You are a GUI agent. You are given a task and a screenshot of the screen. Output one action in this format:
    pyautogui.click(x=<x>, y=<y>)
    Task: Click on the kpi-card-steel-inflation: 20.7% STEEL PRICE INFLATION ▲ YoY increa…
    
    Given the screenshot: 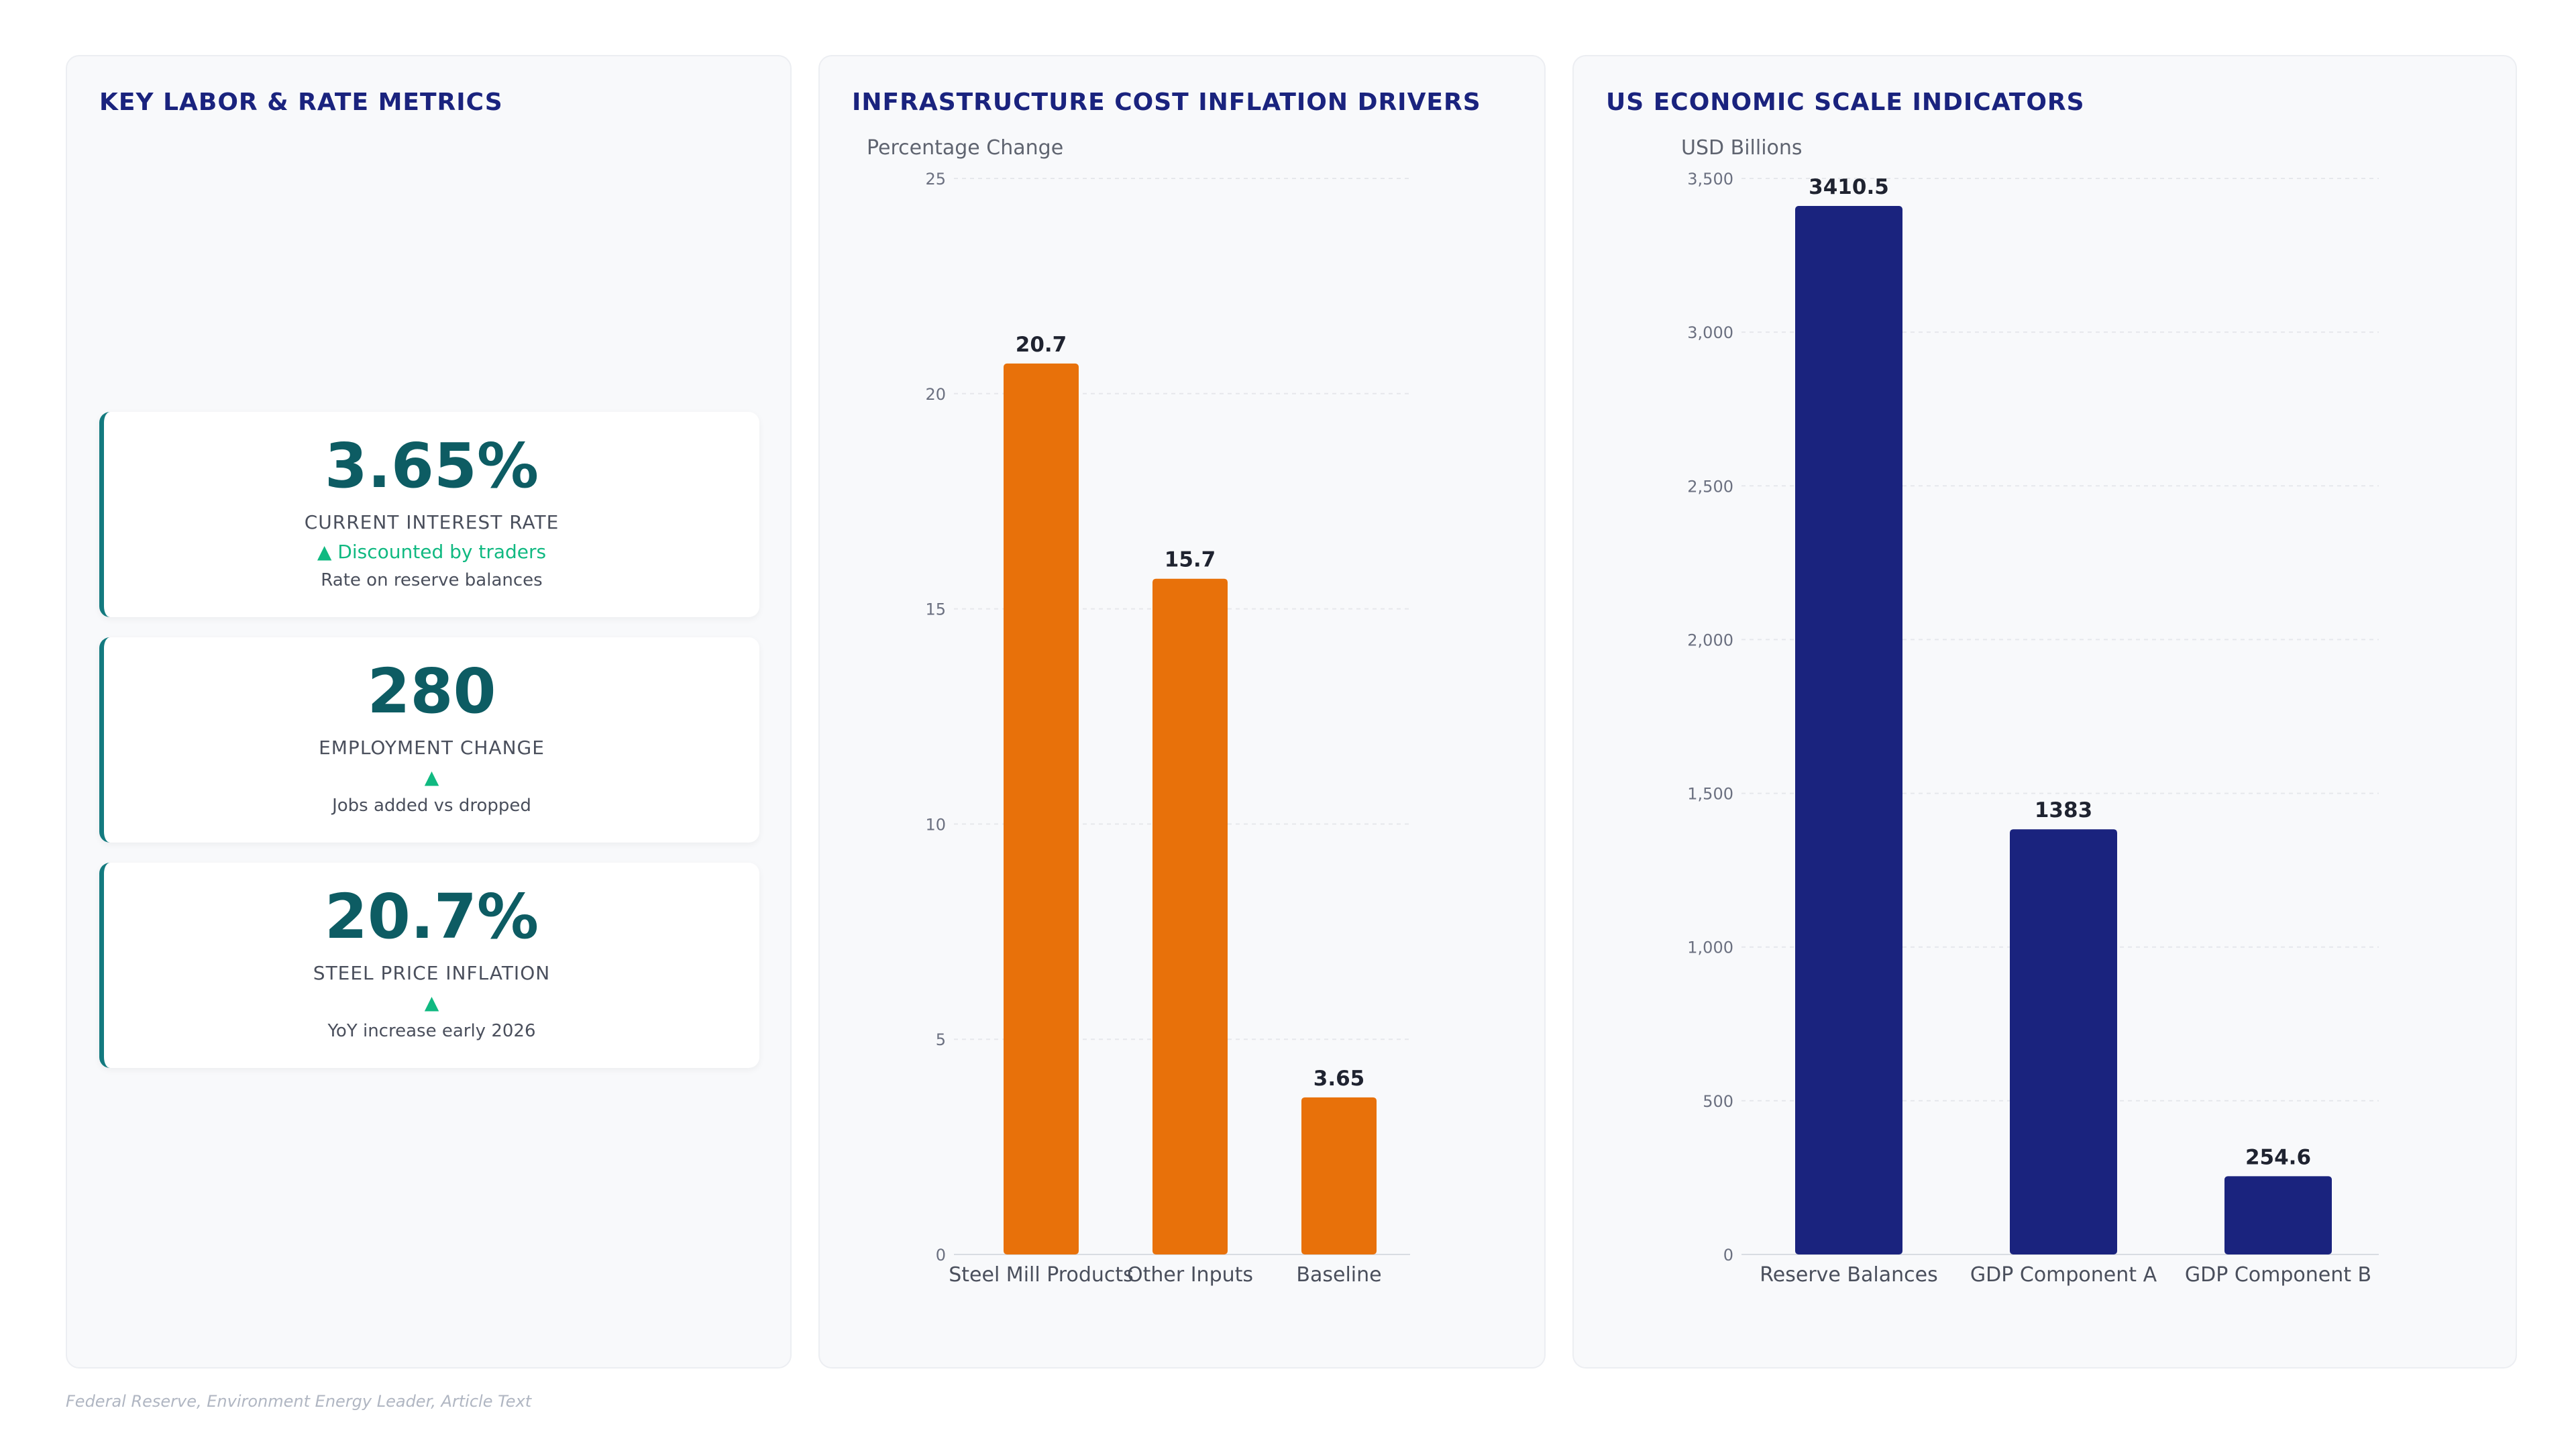 What is the action you would take?
    pyautogui.click(x=429, y=965)
    